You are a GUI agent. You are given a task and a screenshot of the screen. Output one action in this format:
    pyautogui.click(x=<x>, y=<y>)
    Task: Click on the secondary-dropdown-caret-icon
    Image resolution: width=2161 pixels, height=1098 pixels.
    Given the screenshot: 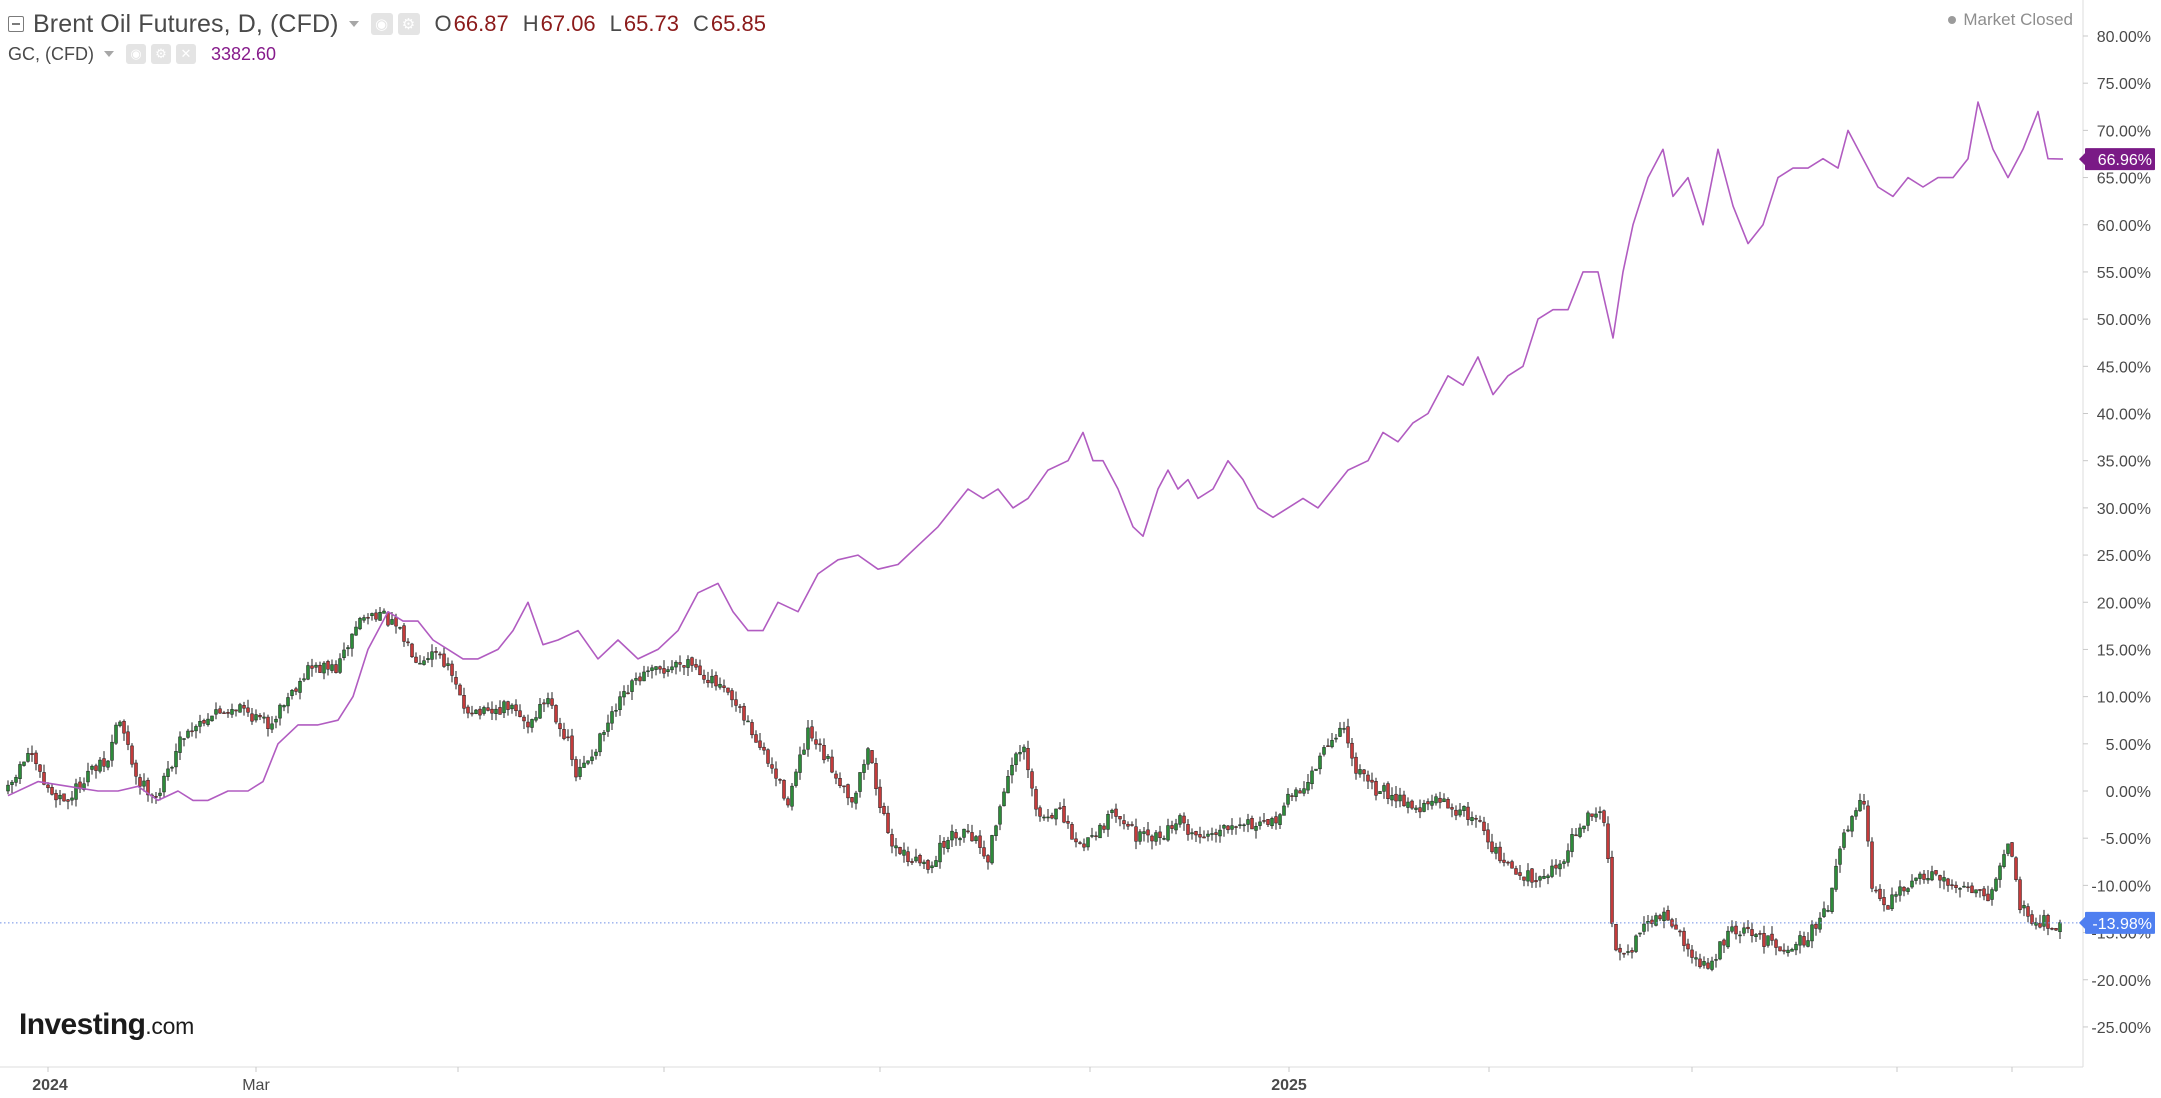 What is the action you would take?
    pyautogui.click(x=108, y=54)
    